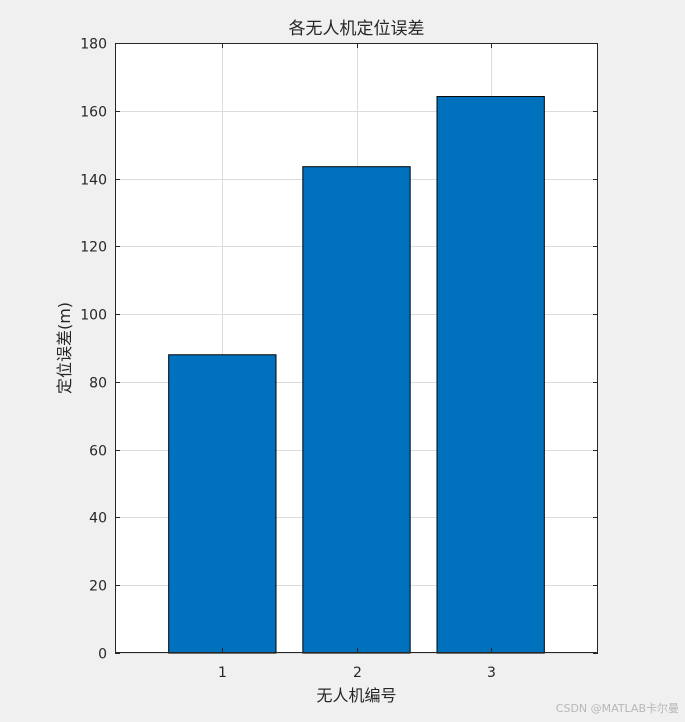 The height and width of the screenshot is (722, 685). What do you see at coordinates (491, 673) in the screenshot?
I see `x-tick-label: 3` at bounding box center [491, 673].